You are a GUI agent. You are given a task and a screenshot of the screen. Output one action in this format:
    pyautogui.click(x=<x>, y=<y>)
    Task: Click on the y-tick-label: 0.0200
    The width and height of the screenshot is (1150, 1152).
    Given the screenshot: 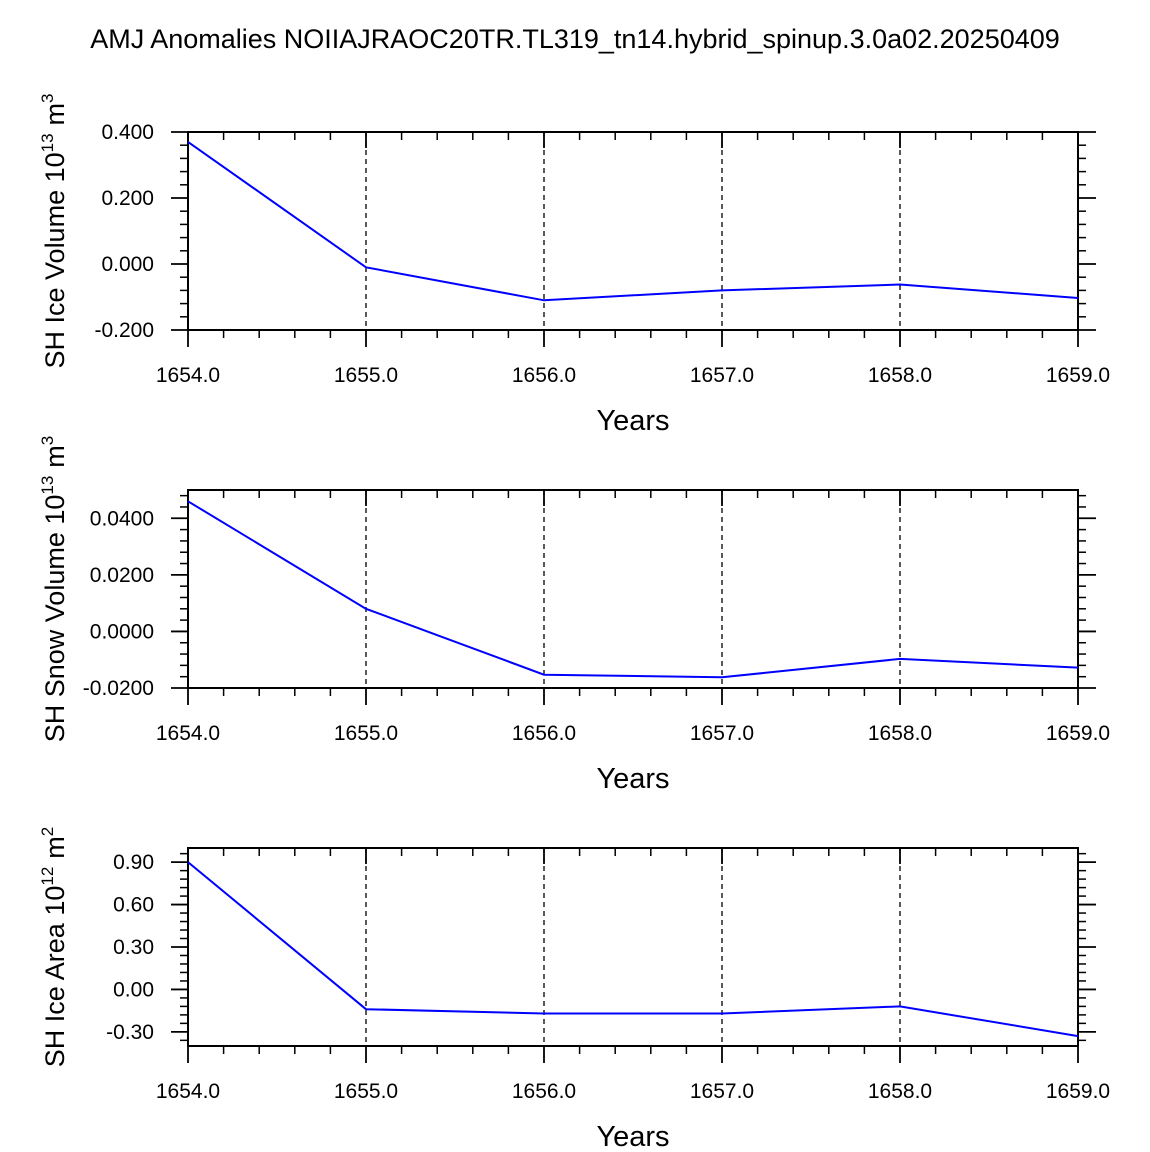 What is the action you would take?
    pyautogui.click(x=122, y=575)
    